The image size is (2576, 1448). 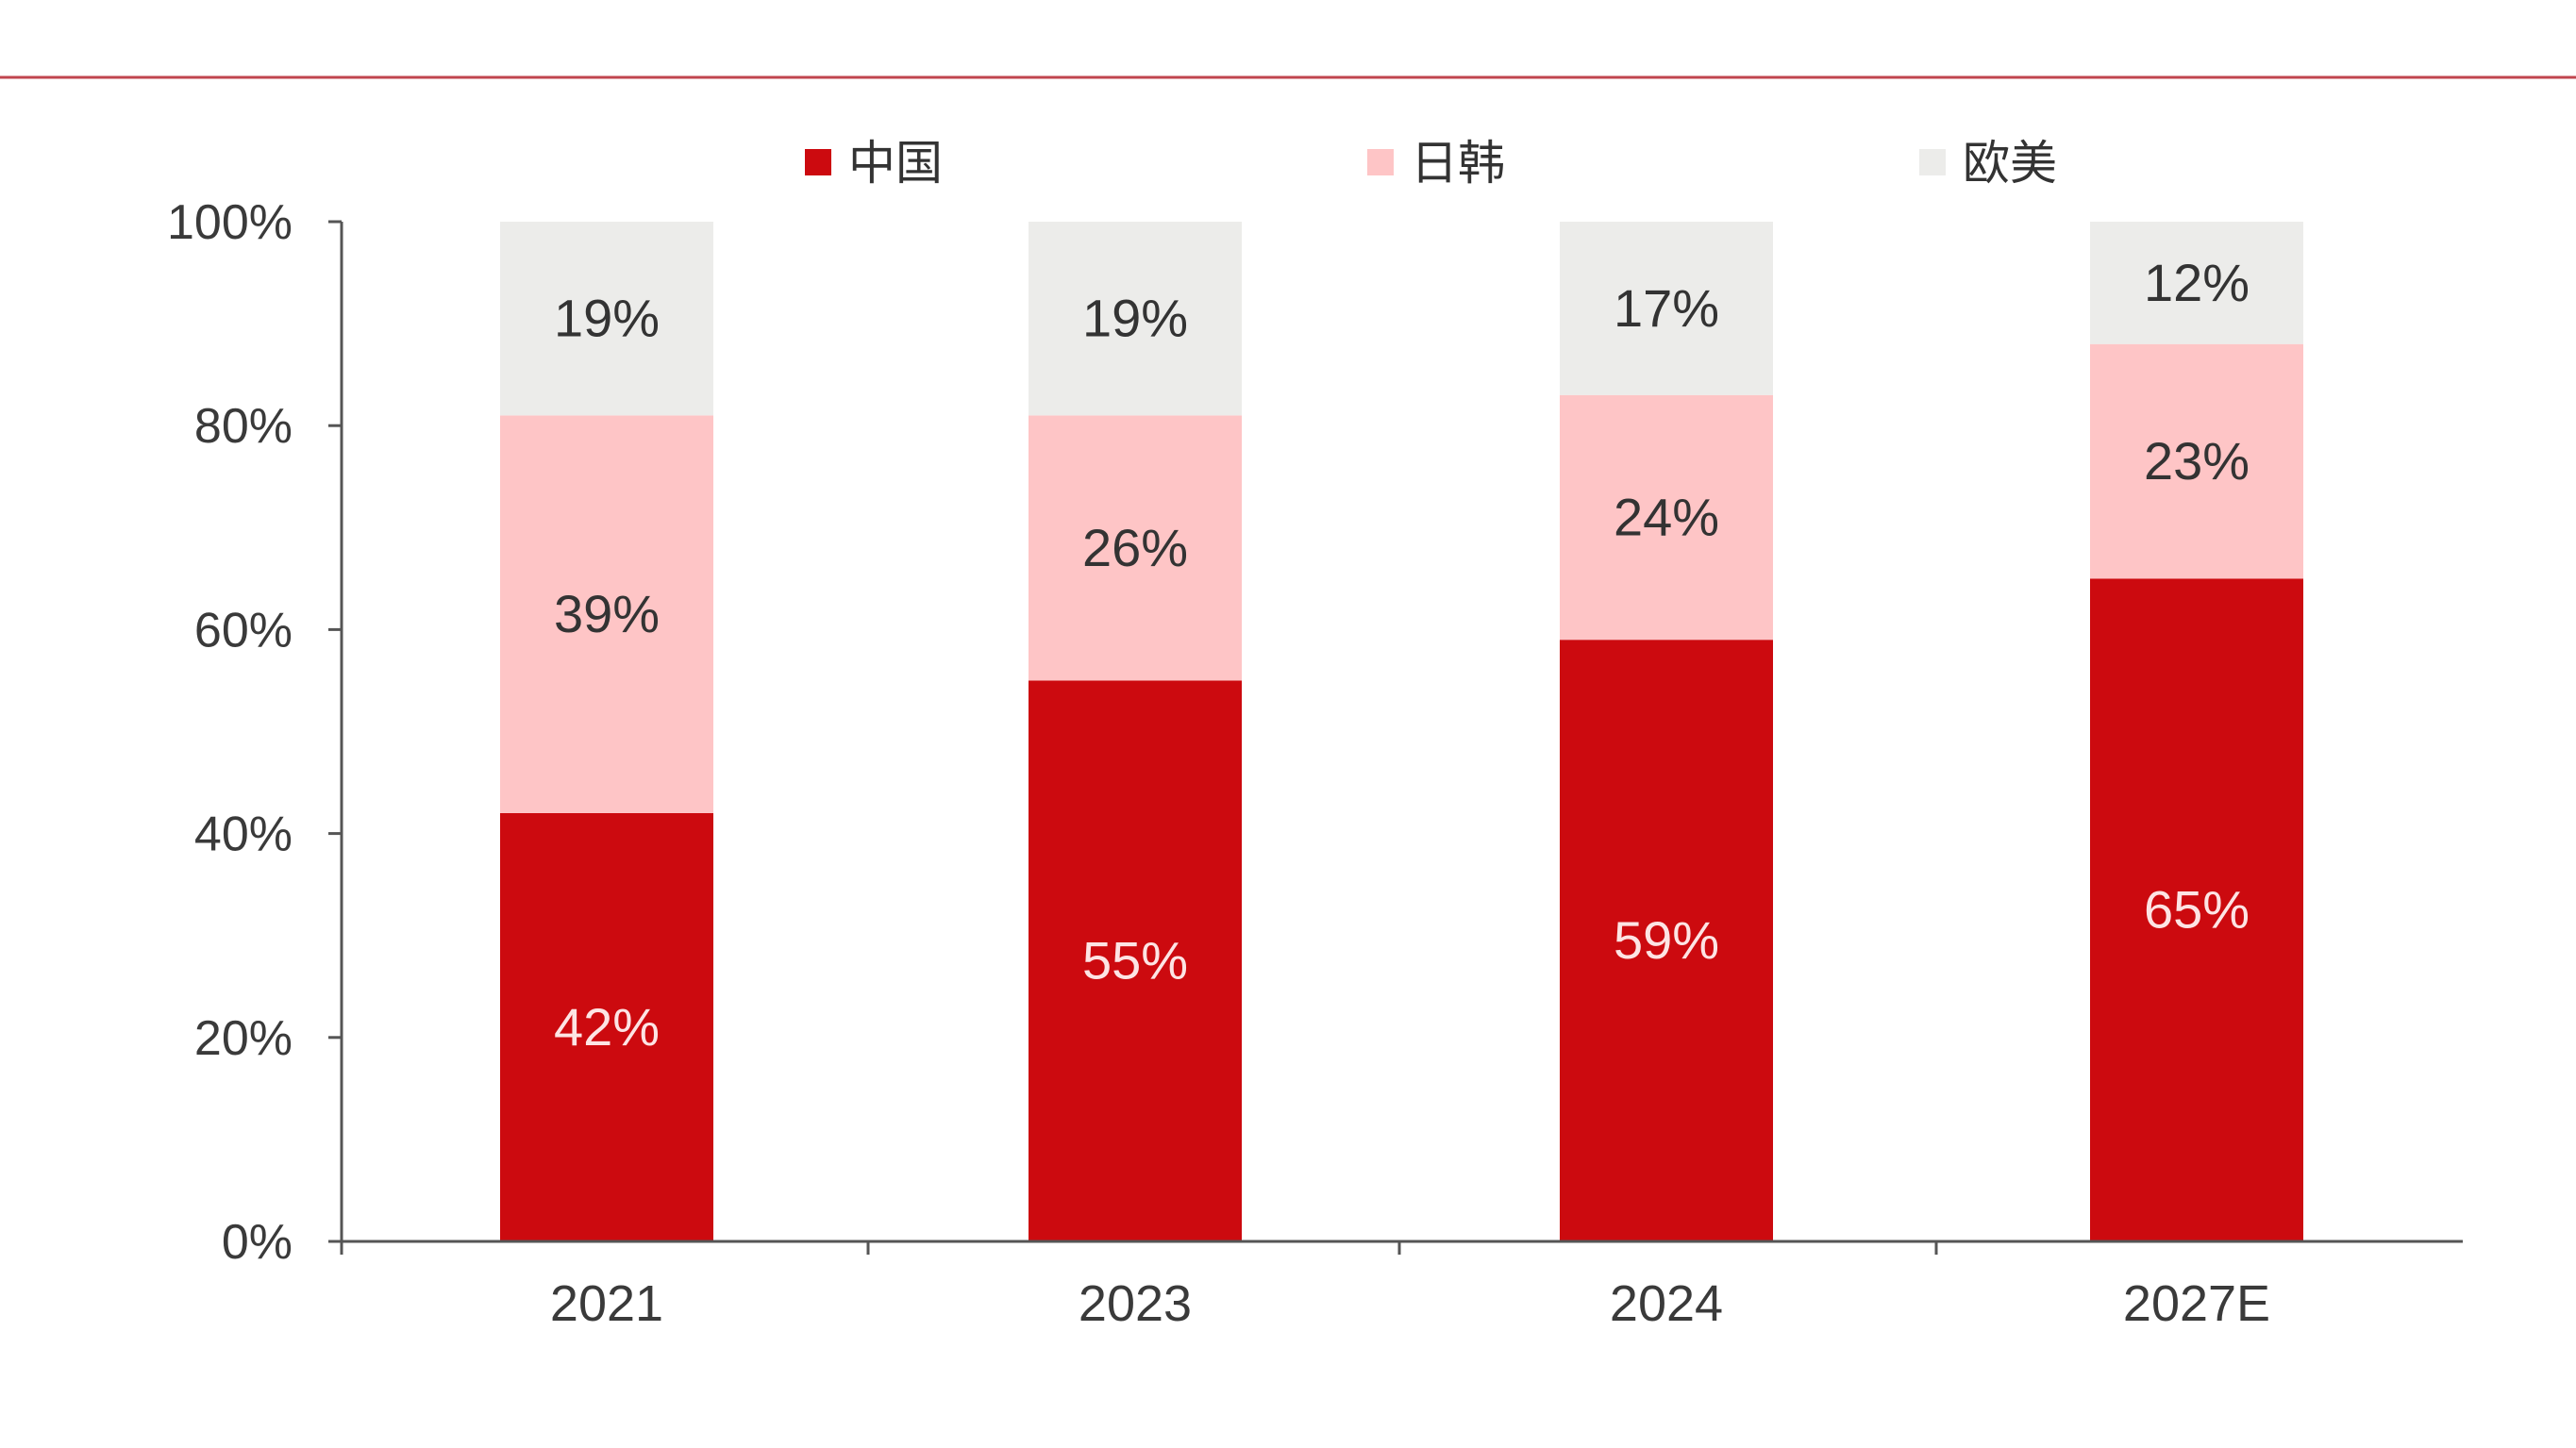 I want to click on data-label: 12%, so click(x=2197, y=283).